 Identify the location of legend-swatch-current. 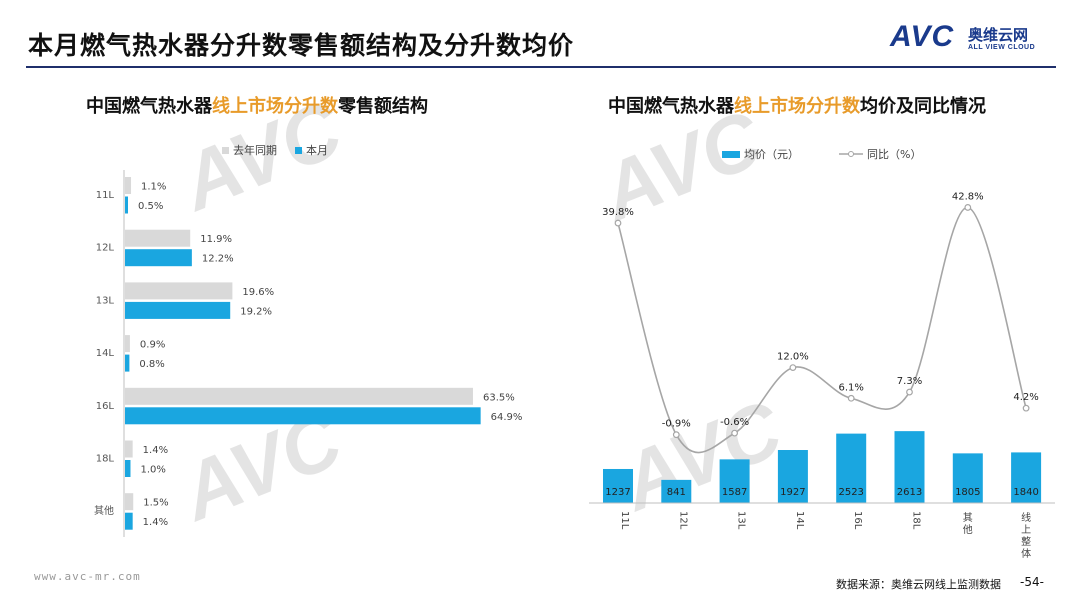
(298, 150).